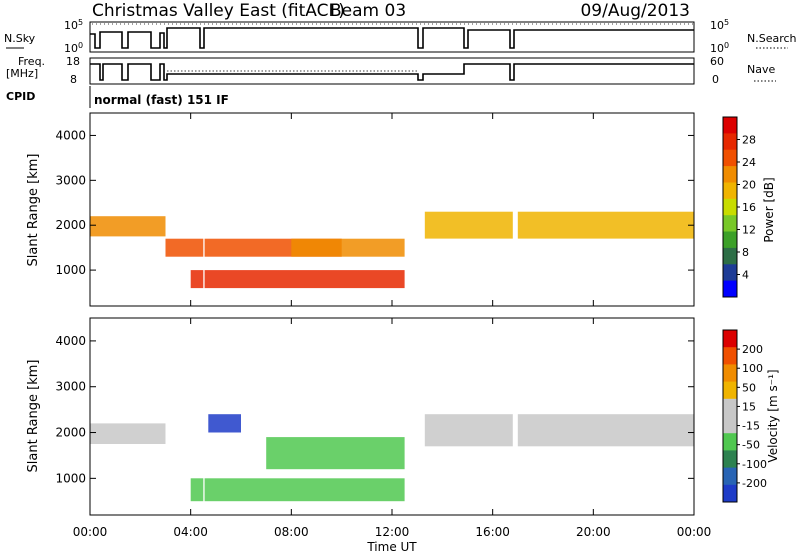 Image resolution: width=800 pixels, height=554 pixels. Describe the element at coordinates (749, 162) in the screenshot. I see `power-colorbar-tick-label: 24` at that location.